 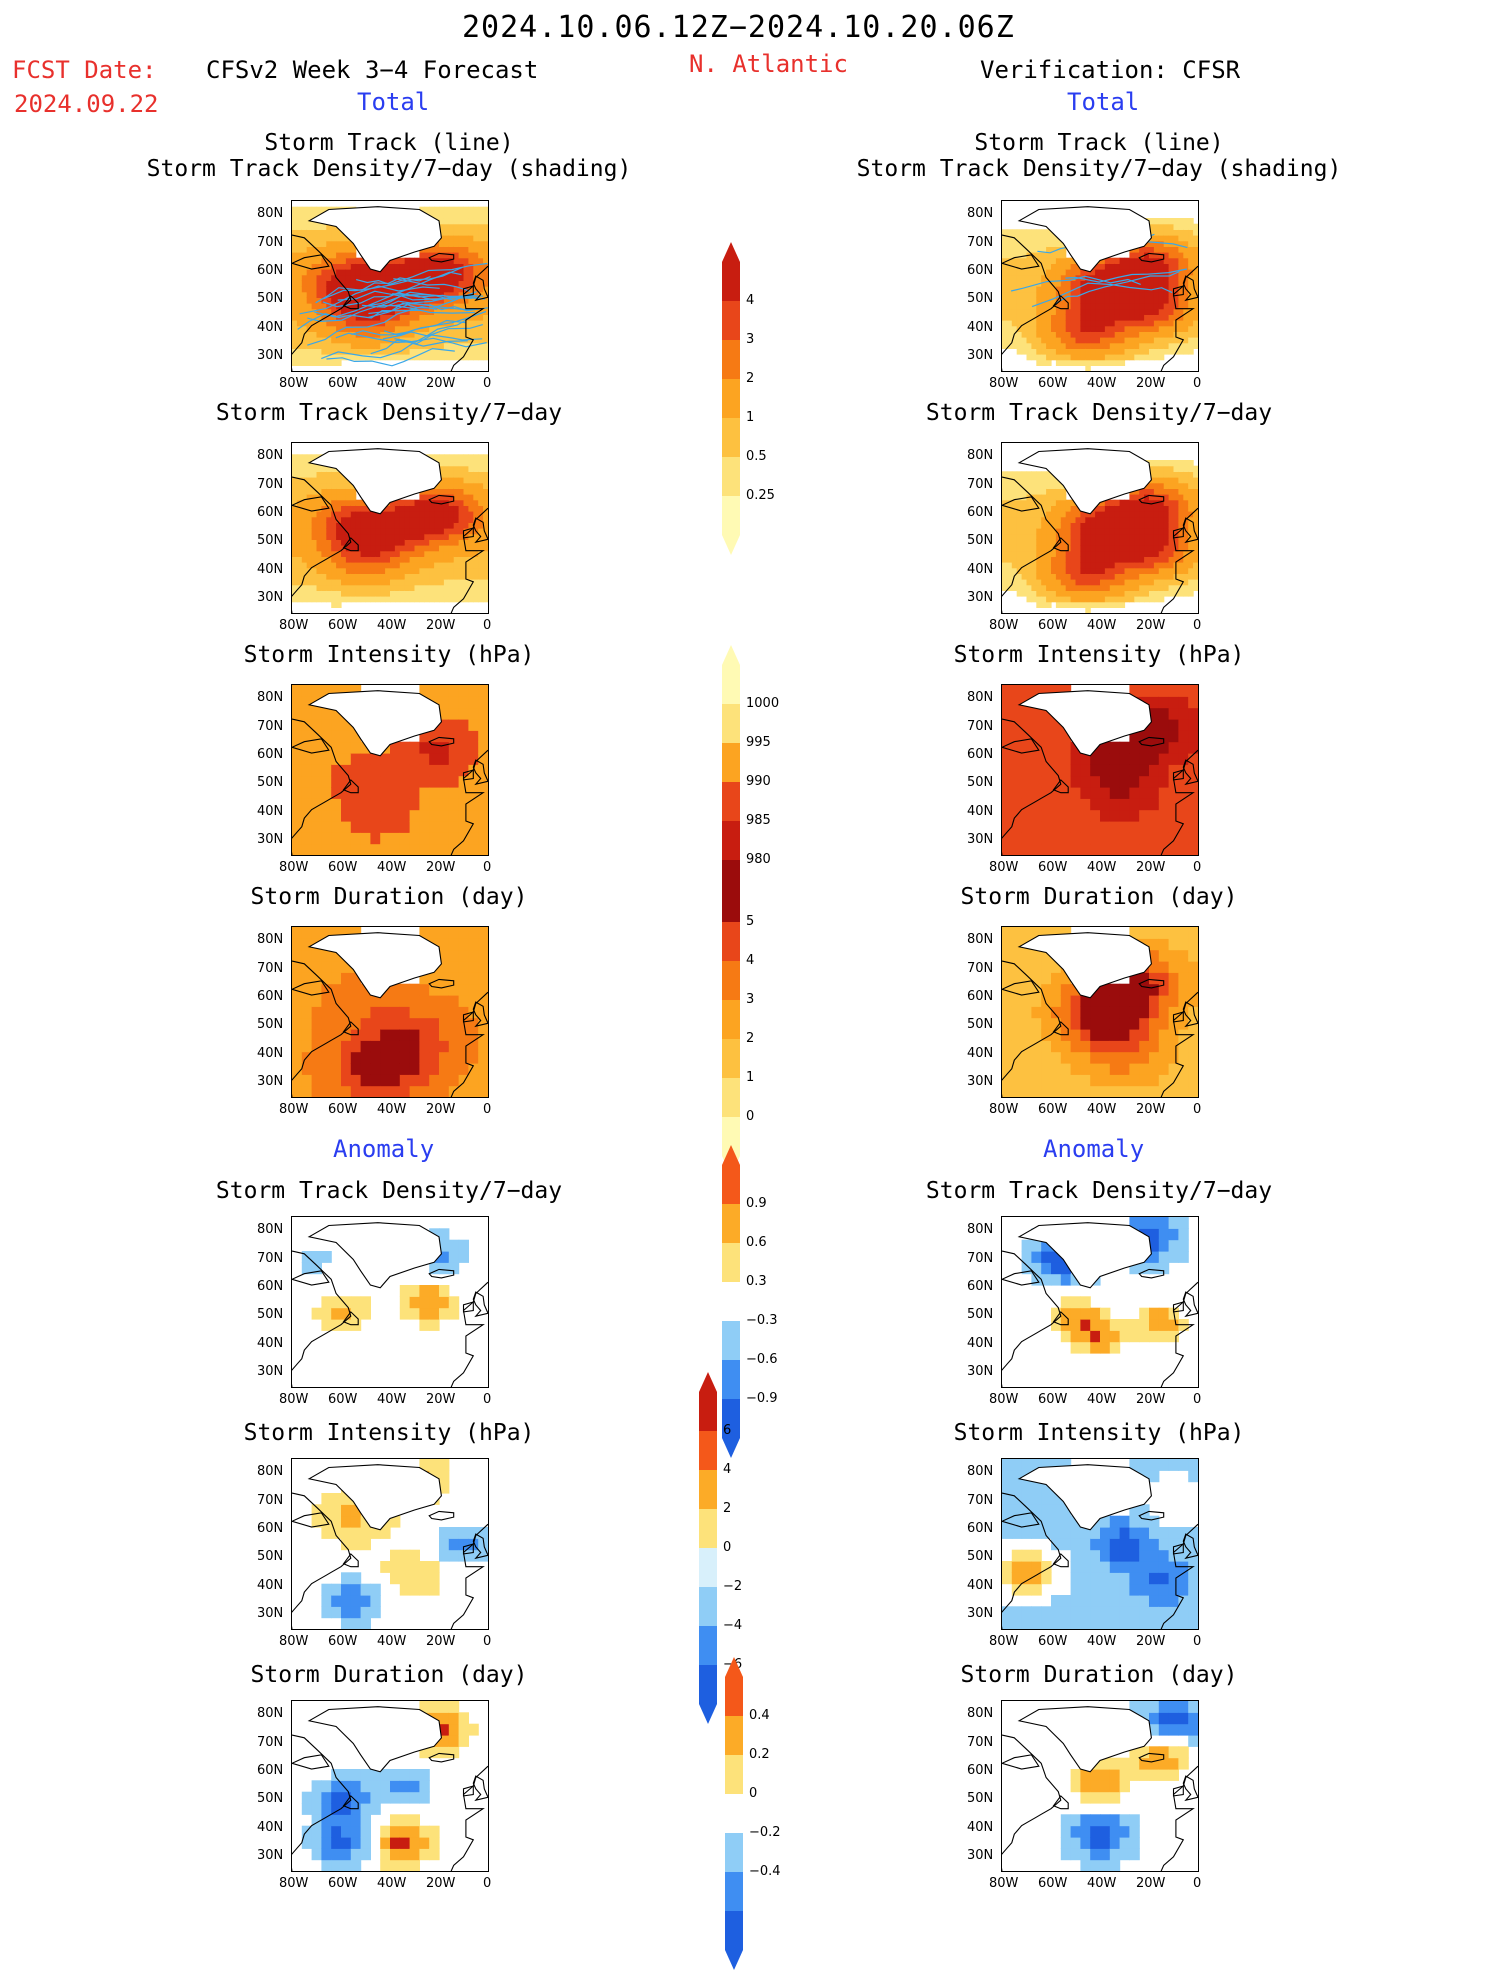 What do you see at coordinates (1150, 383) in the screenshot?
I see `lon-tick-label: 20W` at bounding box center [1150, 383].